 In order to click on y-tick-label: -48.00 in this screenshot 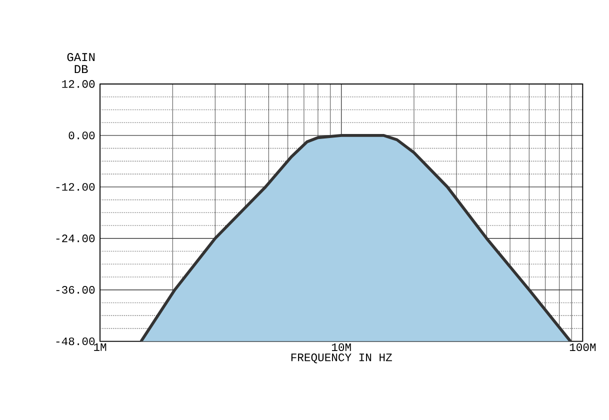, I will do `click(75, 341)`.